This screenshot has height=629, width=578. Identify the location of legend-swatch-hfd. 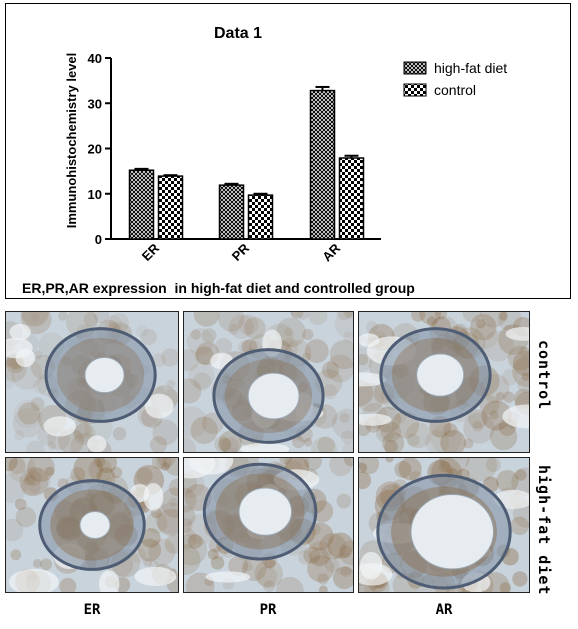
(415, 68).